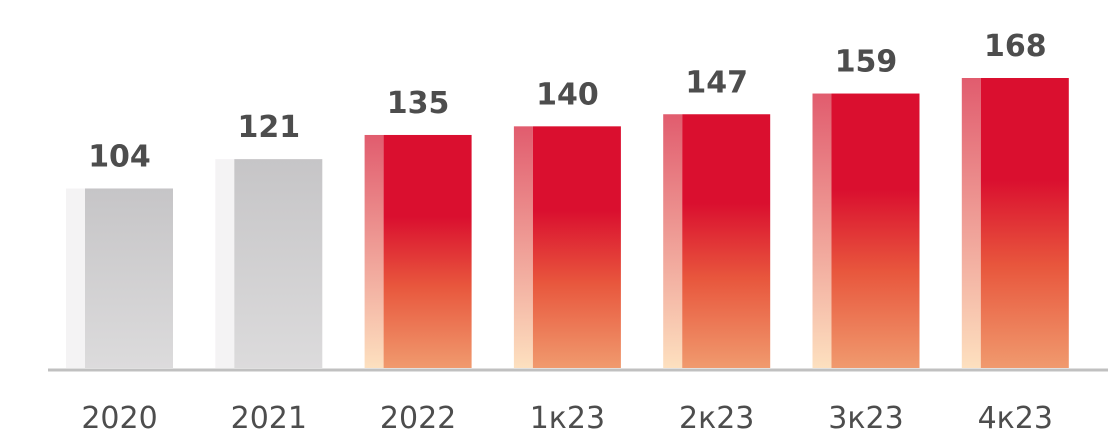  Describe the element at coordinates (269, 418) in the screenshot. I see `x-tick-label: 2021` at that location.